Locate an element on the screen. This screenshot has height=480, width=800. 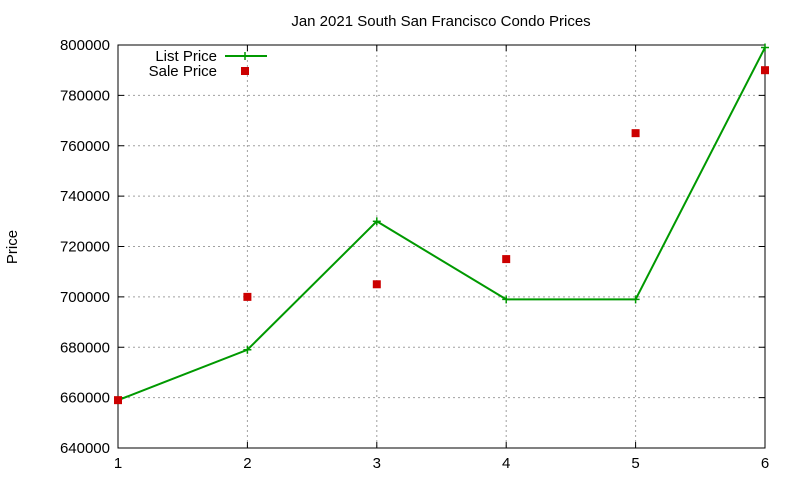
y-tick-label: 660000 is located at coordinates (85, 398).